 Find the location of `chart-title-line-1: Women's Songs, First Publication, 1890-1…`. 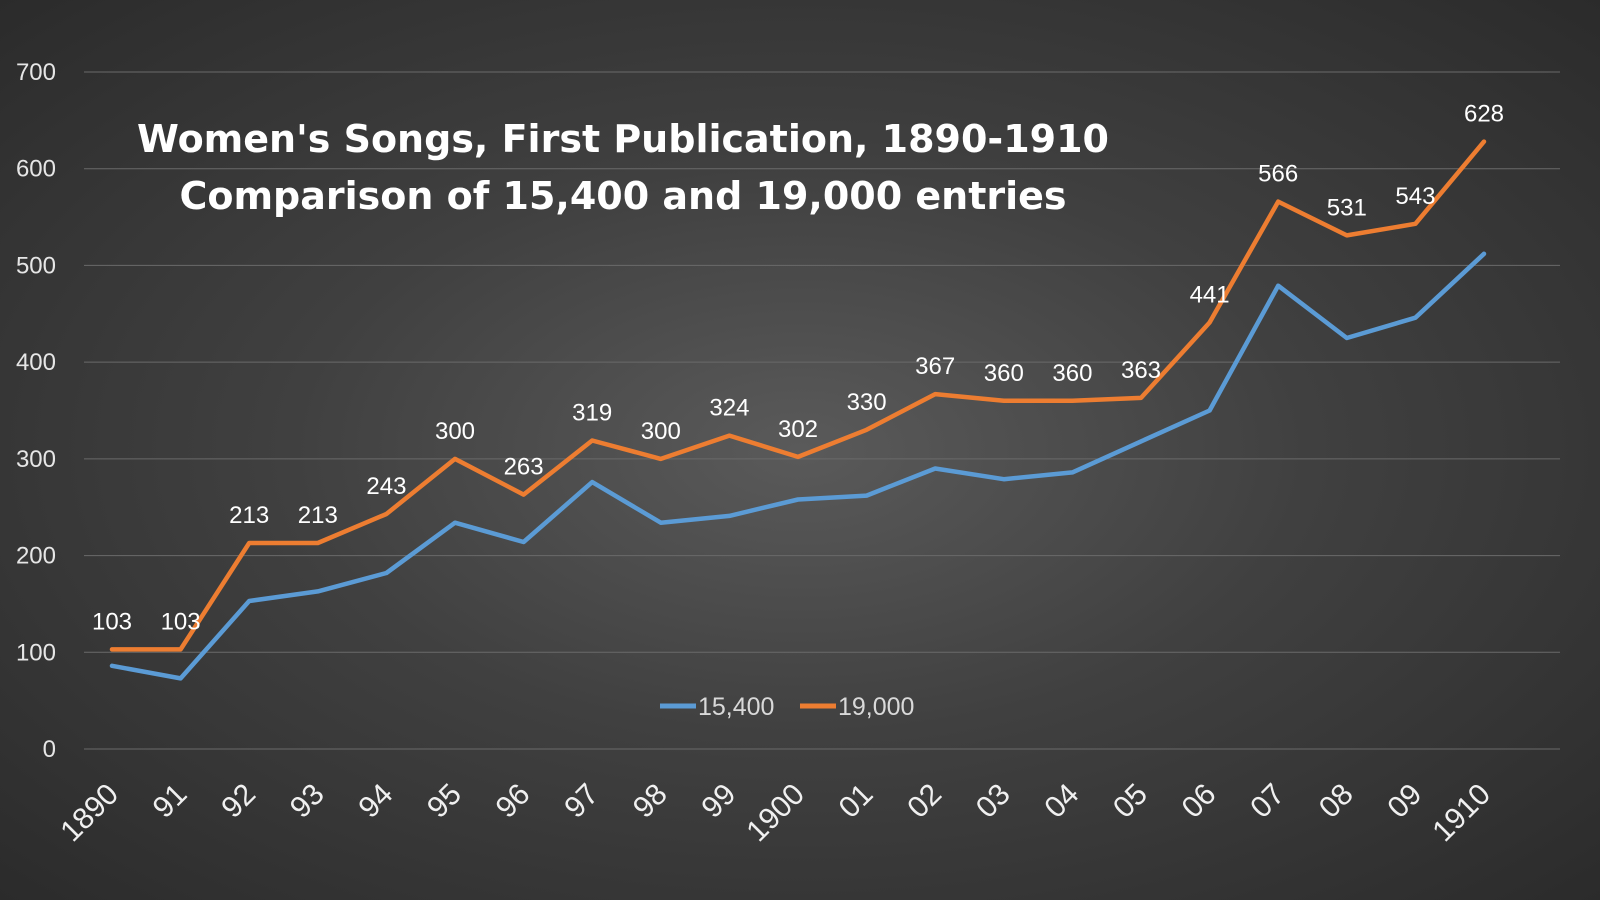

chart-title-line-1: Women's Songs, First Publication, 1890-1… is located at coordinates (623, 139).